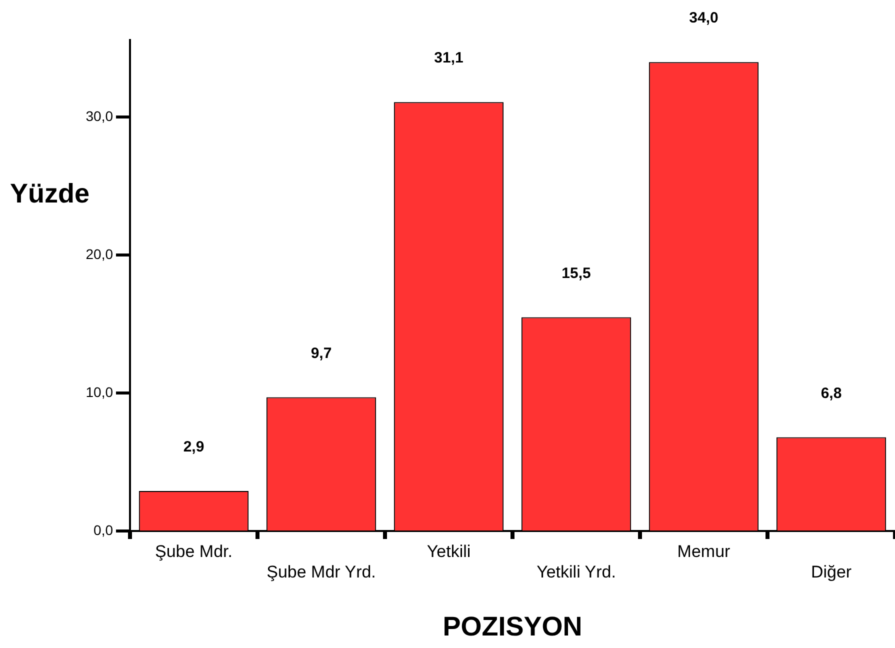 This screenshot has width=895, height=648. What do you see at coordinates (100, 392) in the screenshot?
I see `y-tick-label: 10,0` at bounding box center [100, 392].